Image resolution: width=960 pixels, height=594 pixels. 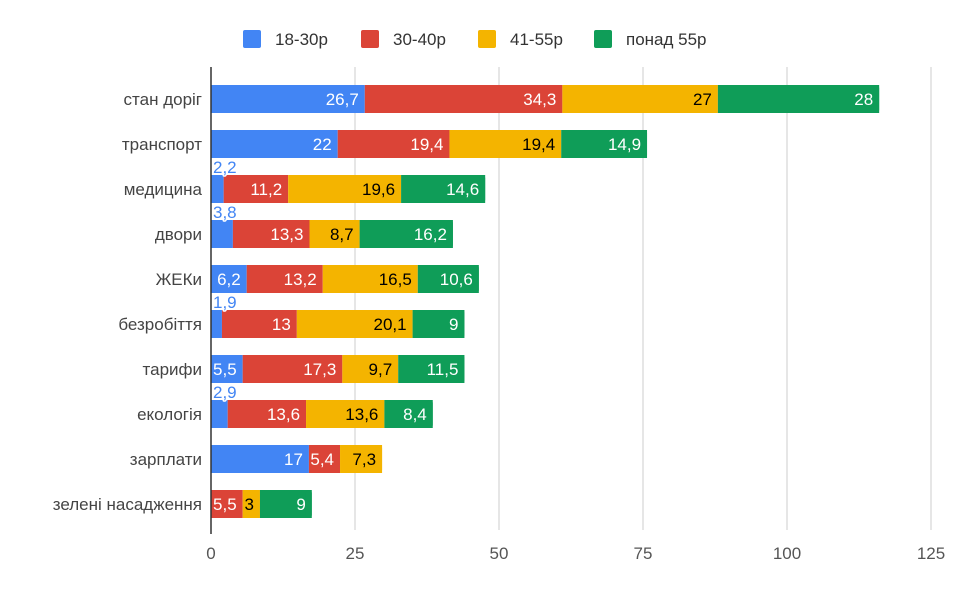 What do you see at coordinates (322, 144) in the screenshot?
I see `data-label: 22` at bounding box center [322, 144].